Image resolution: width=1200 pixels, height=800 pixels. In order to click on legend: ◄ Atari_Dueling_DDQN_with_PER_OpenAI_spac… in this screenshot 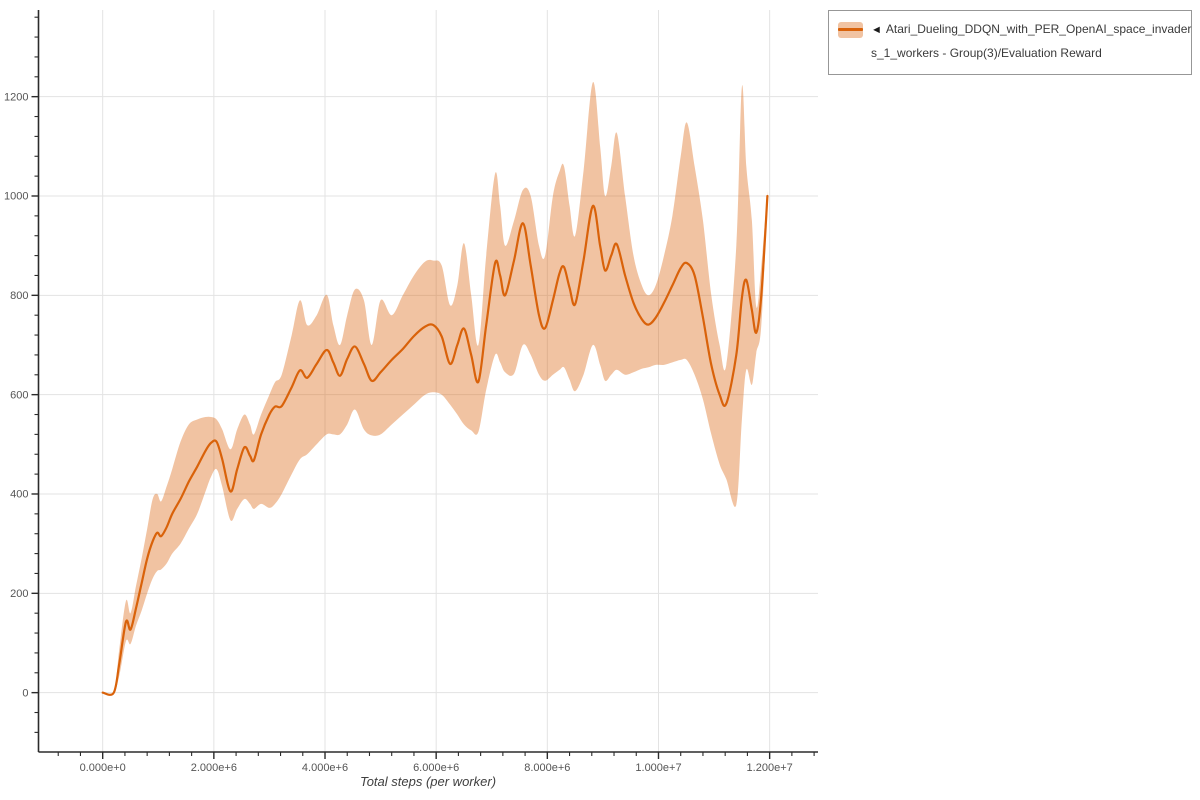, I will do `click(1010, 42)`.